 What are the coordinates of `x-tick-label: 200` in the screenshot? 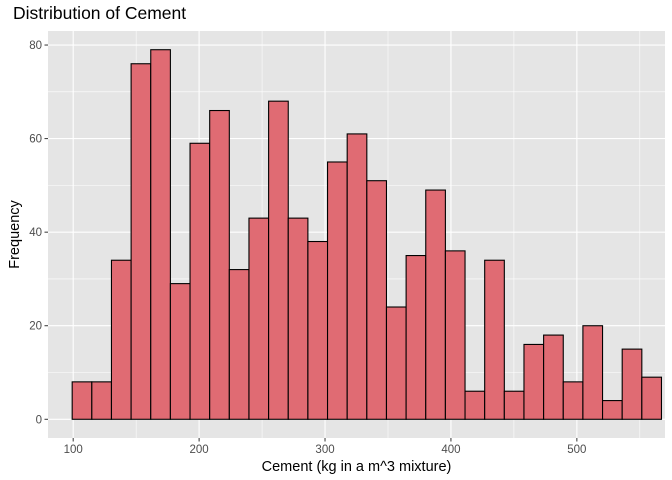 It's located at (199, 450).